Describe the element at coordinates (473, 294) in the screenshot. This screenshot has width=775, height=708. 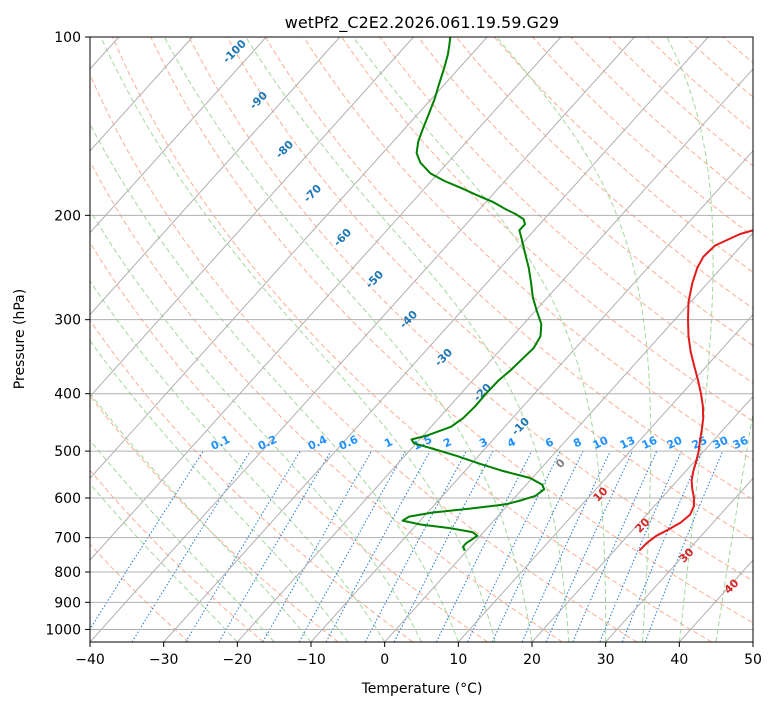
I see `dewpoint-profile-line` at that location.